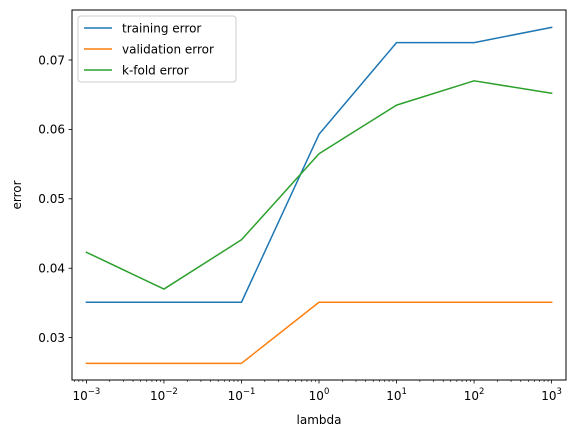 The image size is (576, 437). Describe the element at coordinates (51, 269) in the screenshot. I see `y-tick-label: 0.04` at that location.